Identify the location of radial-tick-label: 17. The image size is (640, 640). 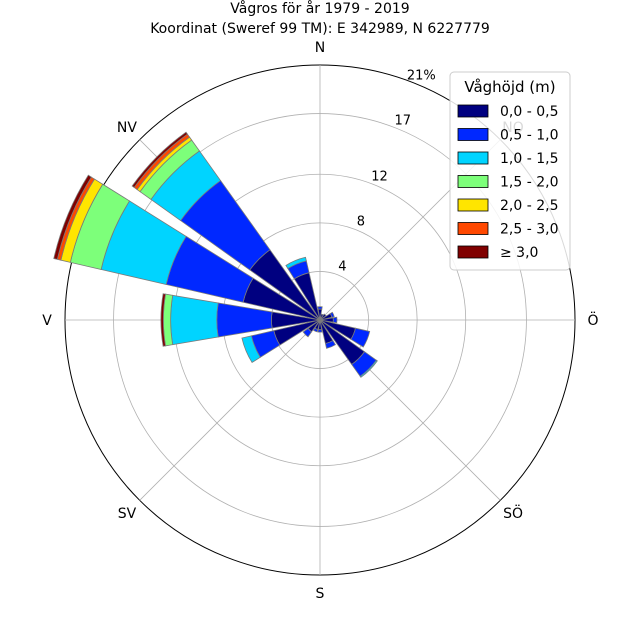
(402, 120).